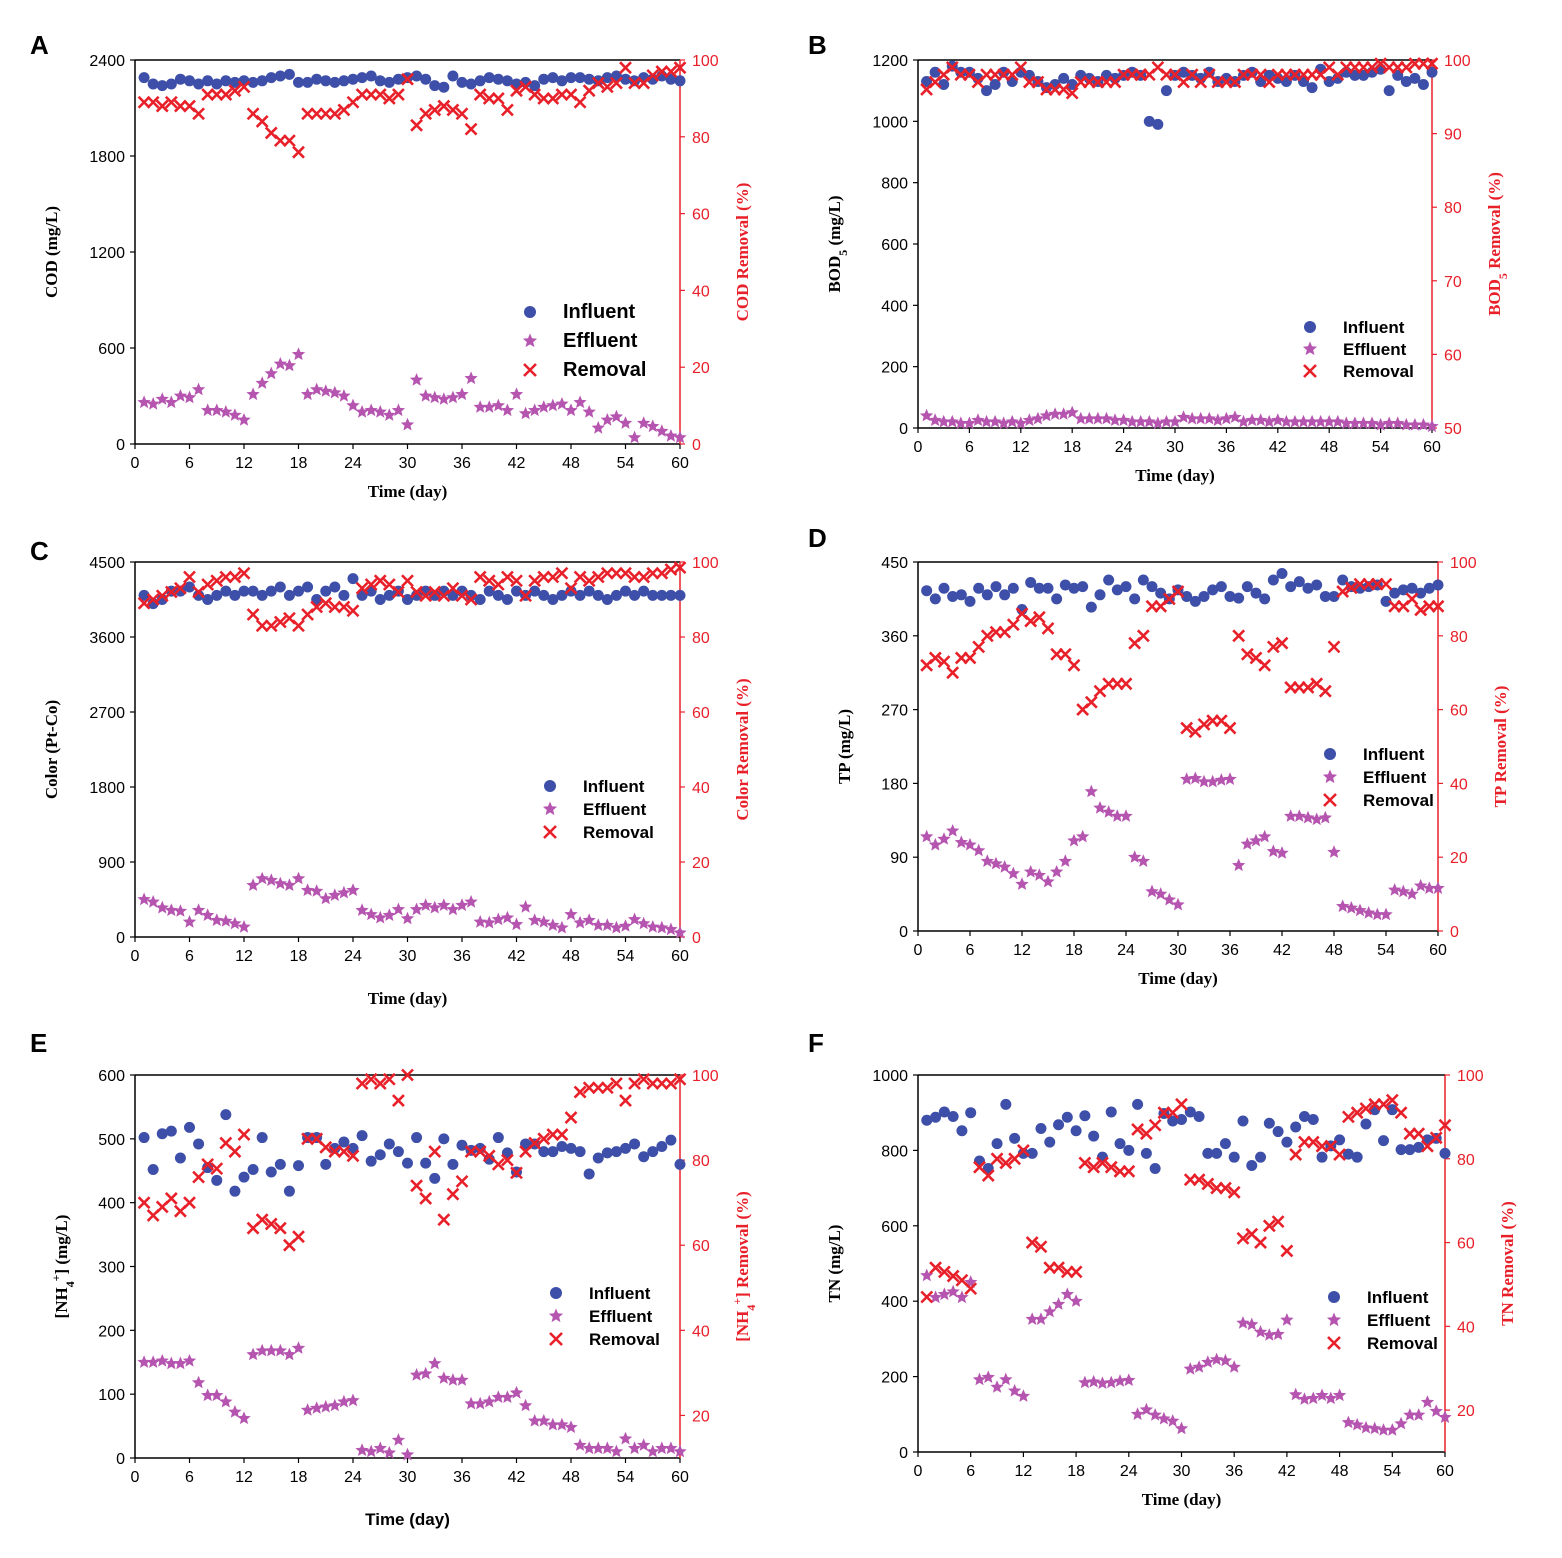 The height and width of the screenshot is (1558, 1562). I want to click on legend-label-removal: Removal, so click(618, 832).